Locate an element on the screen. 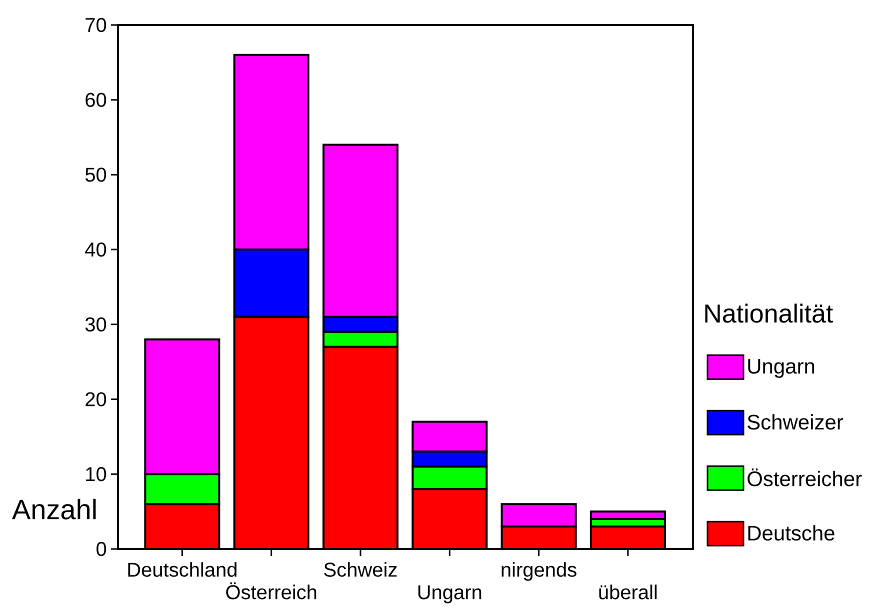  x-tick-label: Deutschland is located at coordinates (182, 569).